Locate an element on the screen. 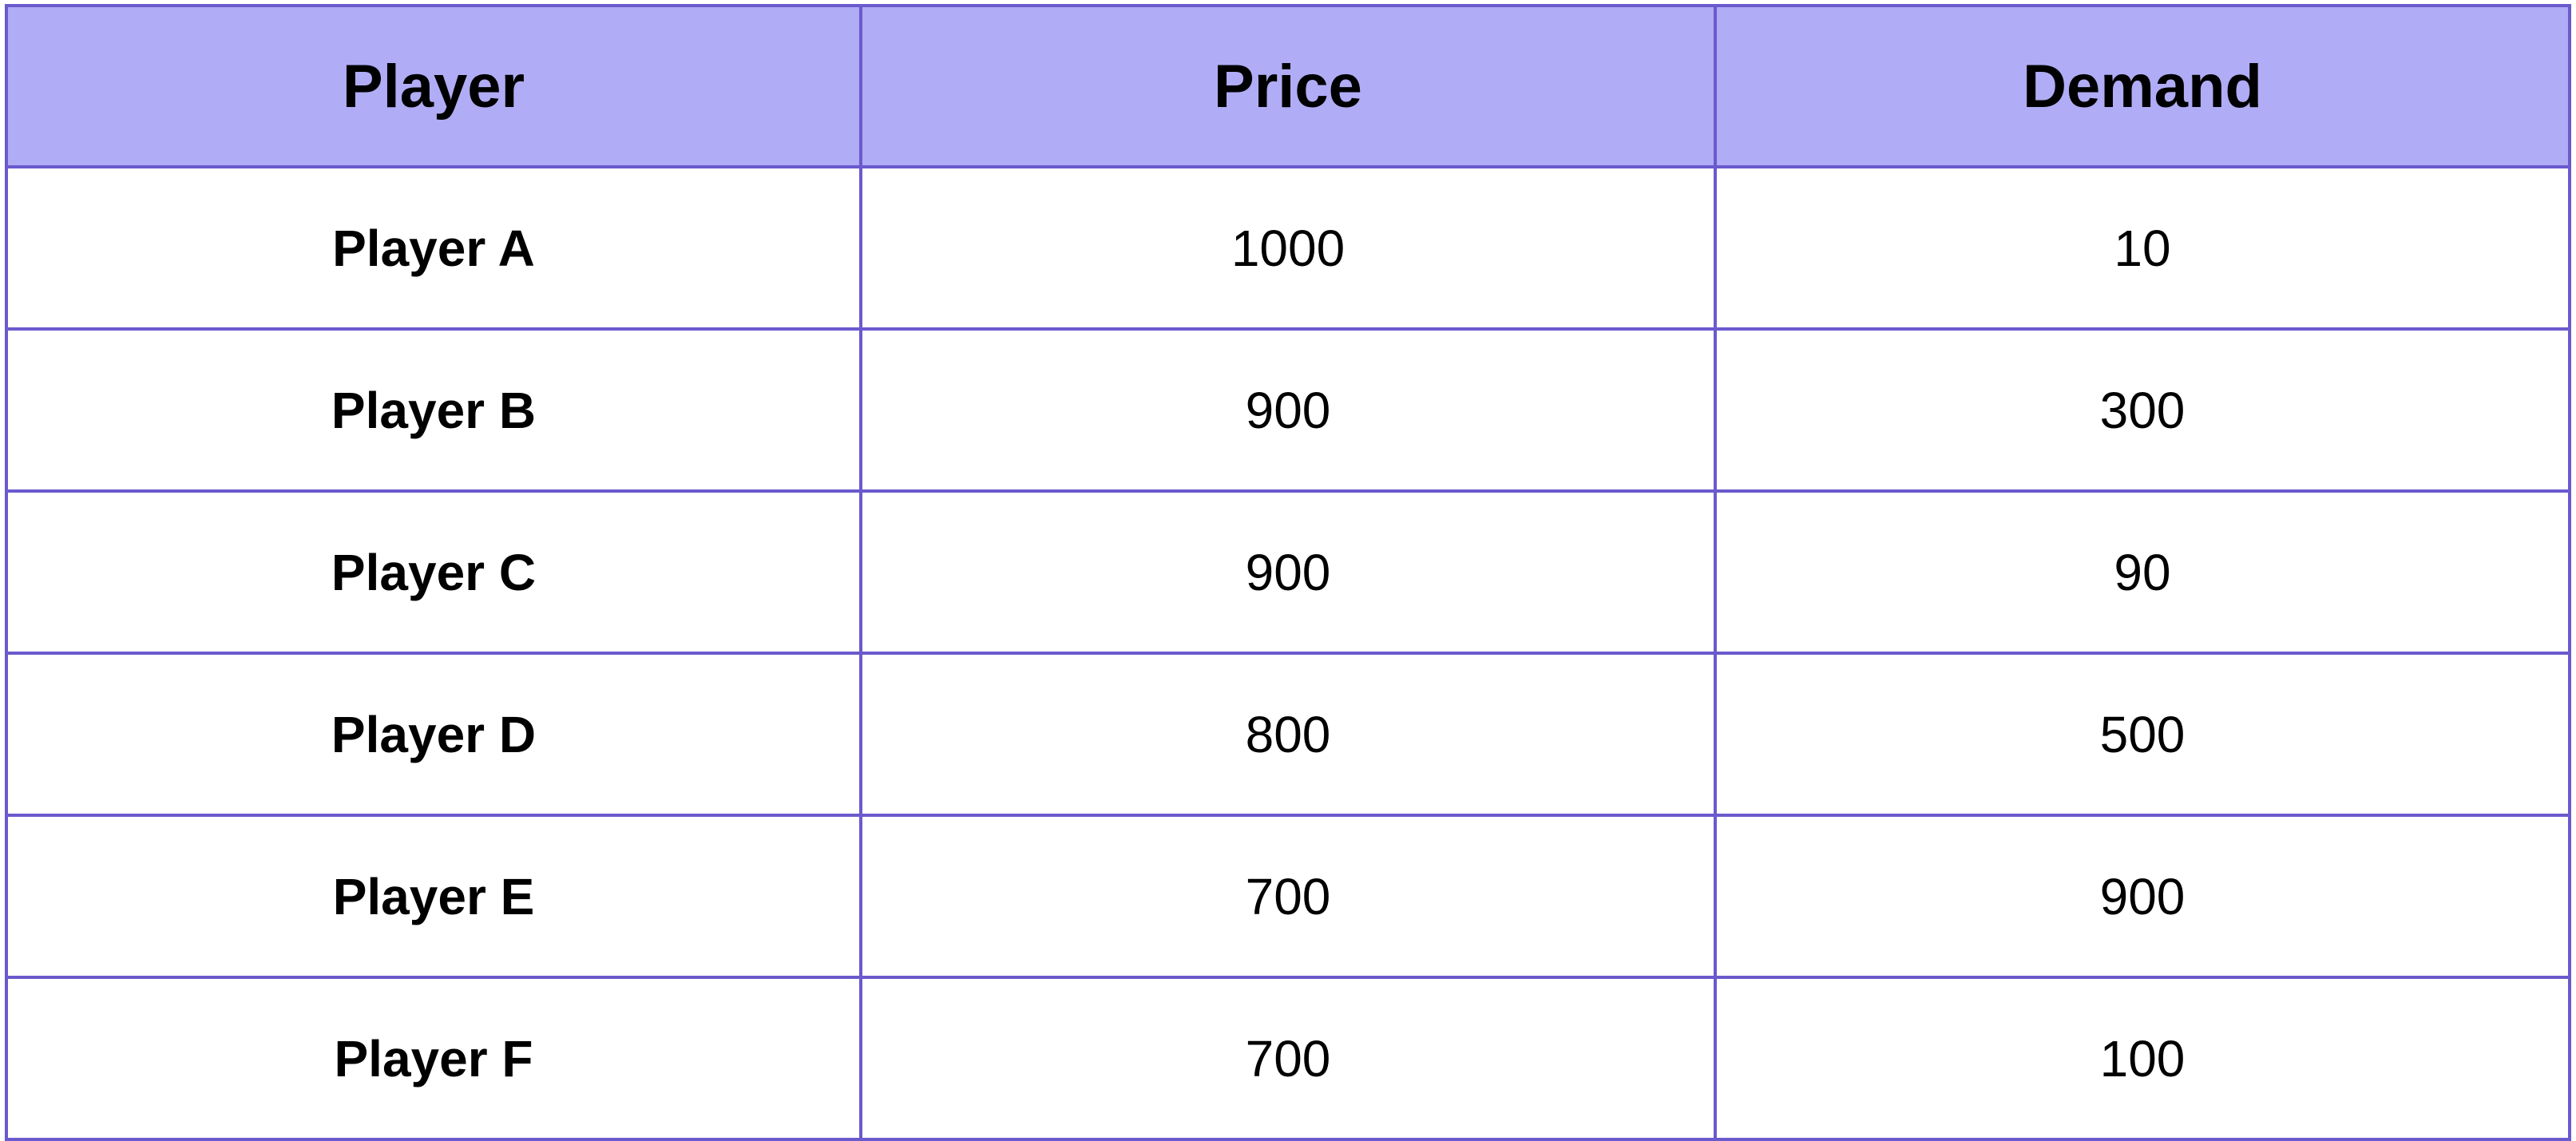  cell-player: Player F is located at coordinates (434, 1058).